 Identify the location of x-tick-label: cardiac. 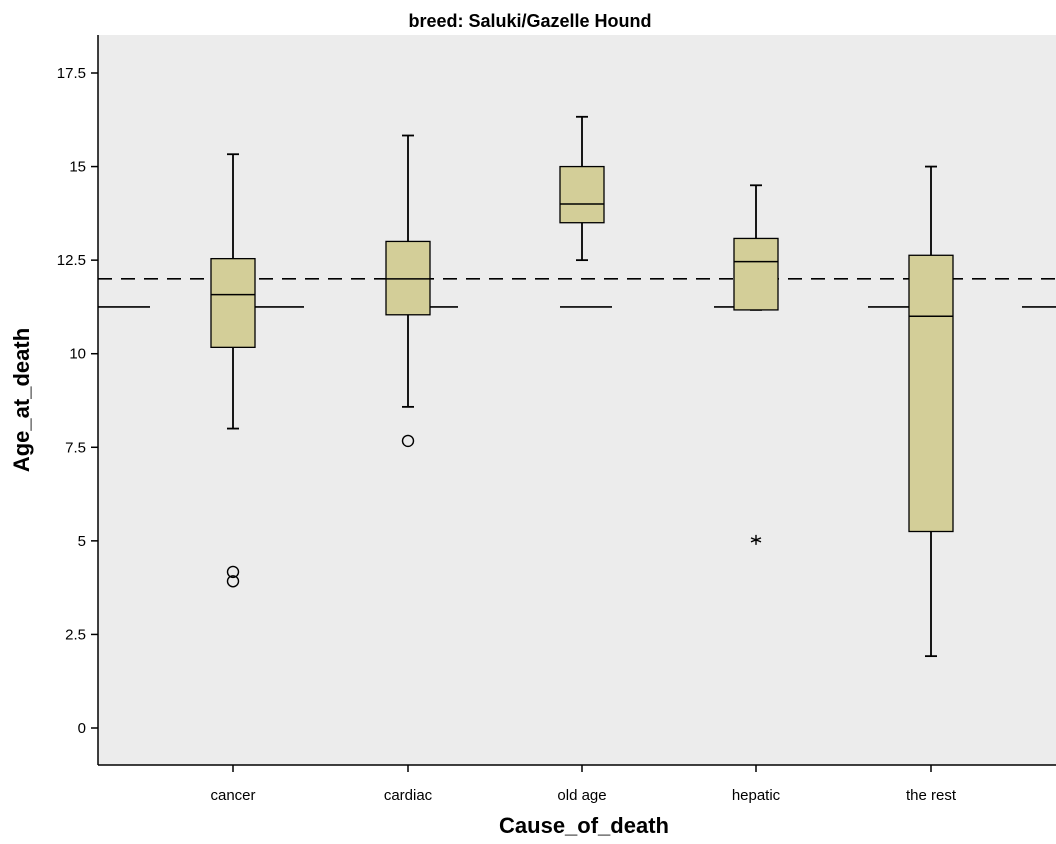
(408, 795).